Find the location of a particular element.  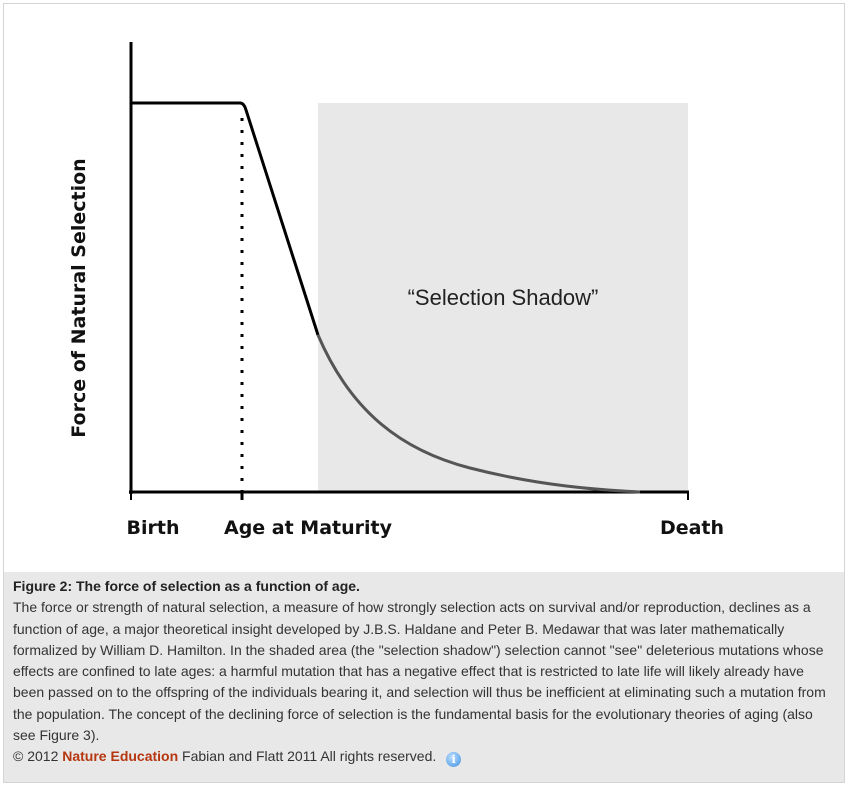

shadow-label: “Selection Shadow” is located at coordinates (503, 297).